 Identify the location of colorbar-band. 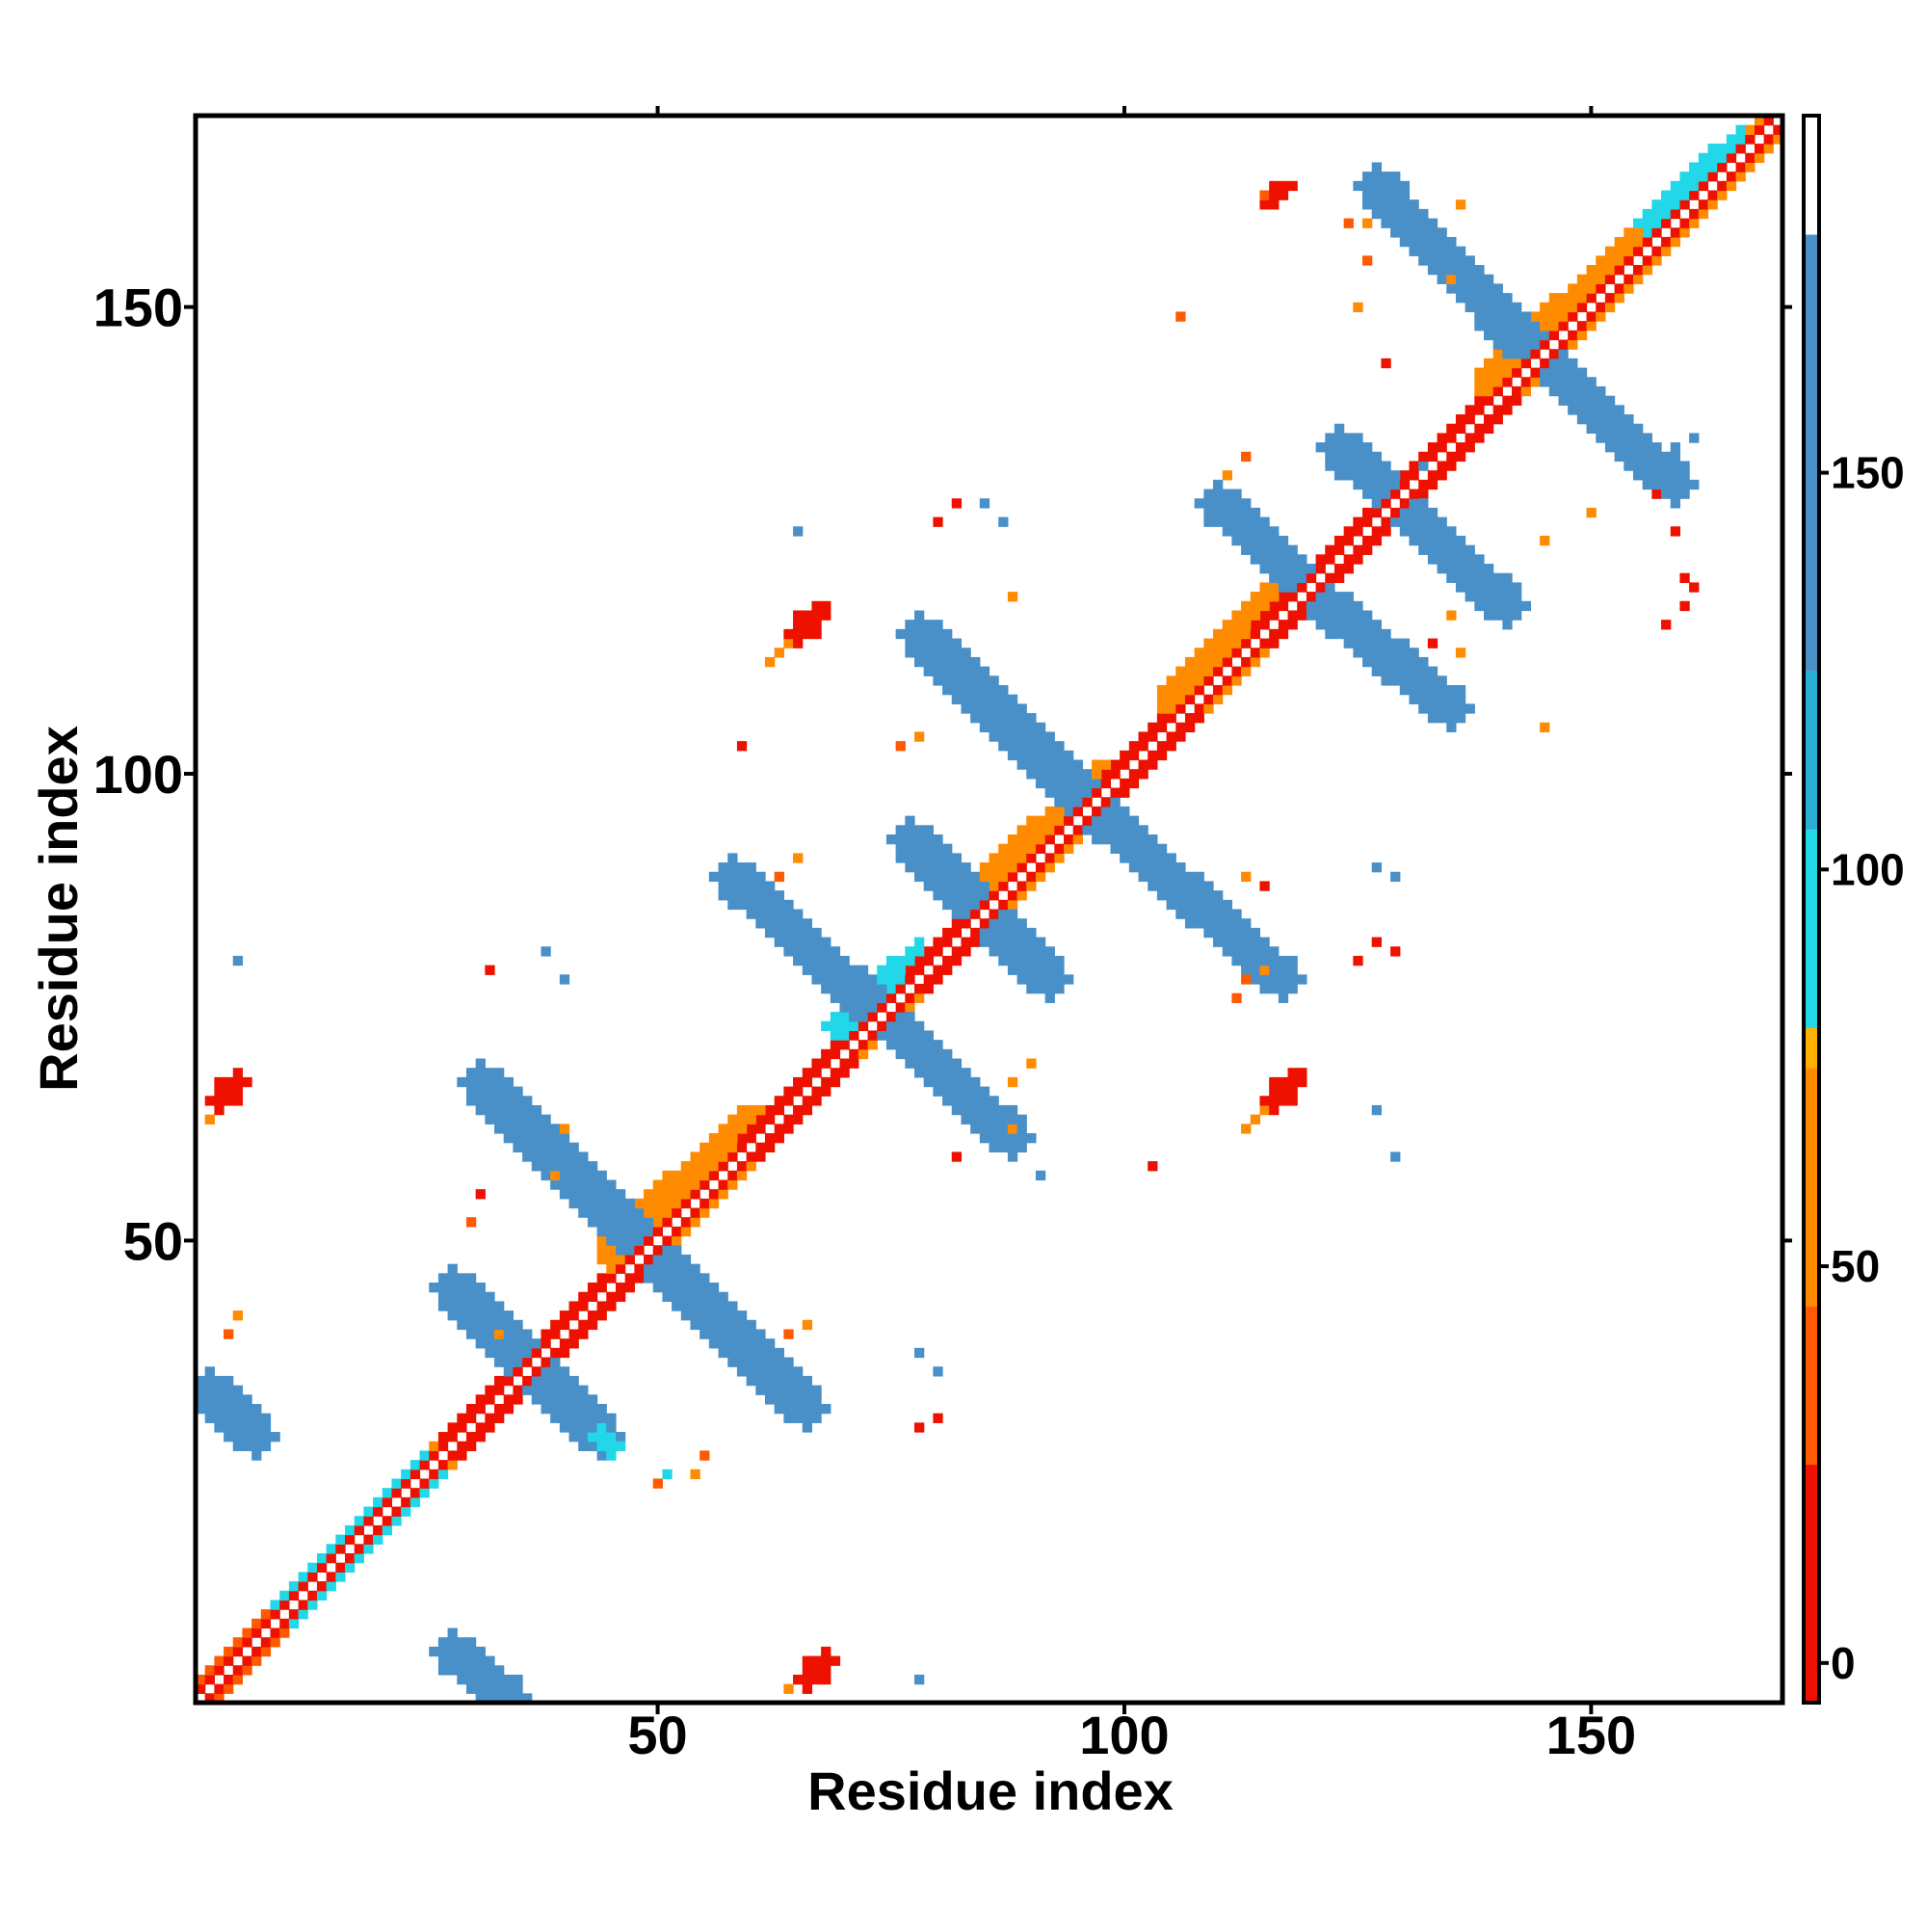
(1812, 453).